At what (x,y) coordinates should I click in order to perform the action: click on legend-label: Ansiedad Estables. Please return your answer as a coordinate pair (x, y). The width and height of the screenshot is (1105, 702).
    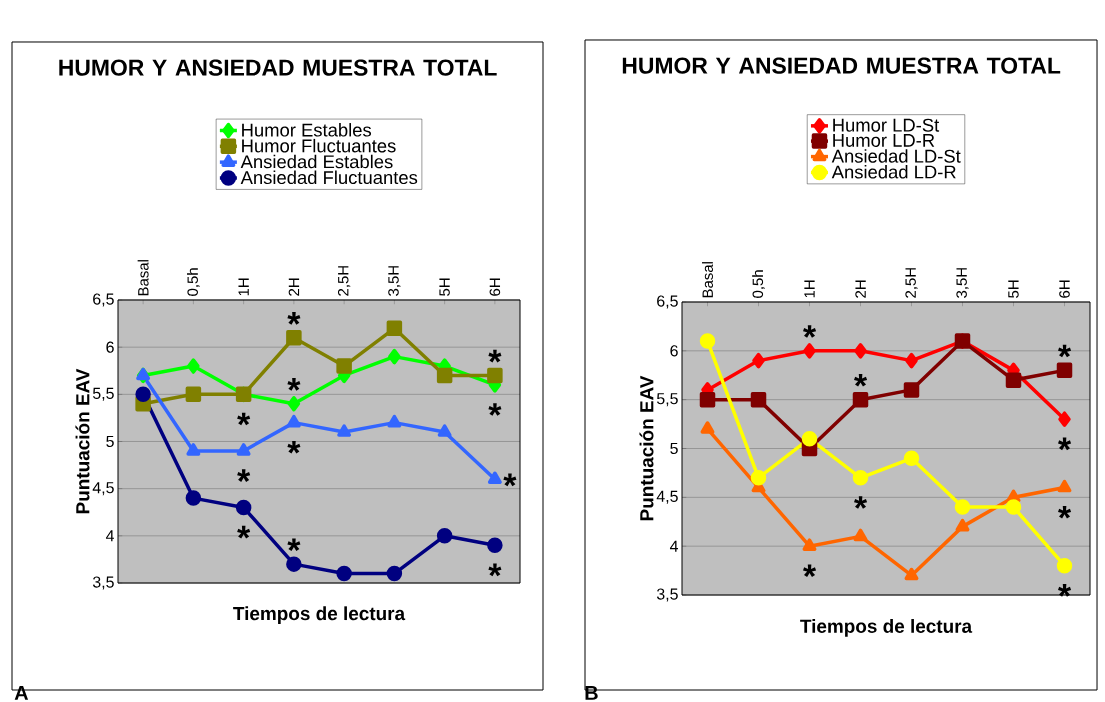
    Looking at the image, I should click on (316, 161).